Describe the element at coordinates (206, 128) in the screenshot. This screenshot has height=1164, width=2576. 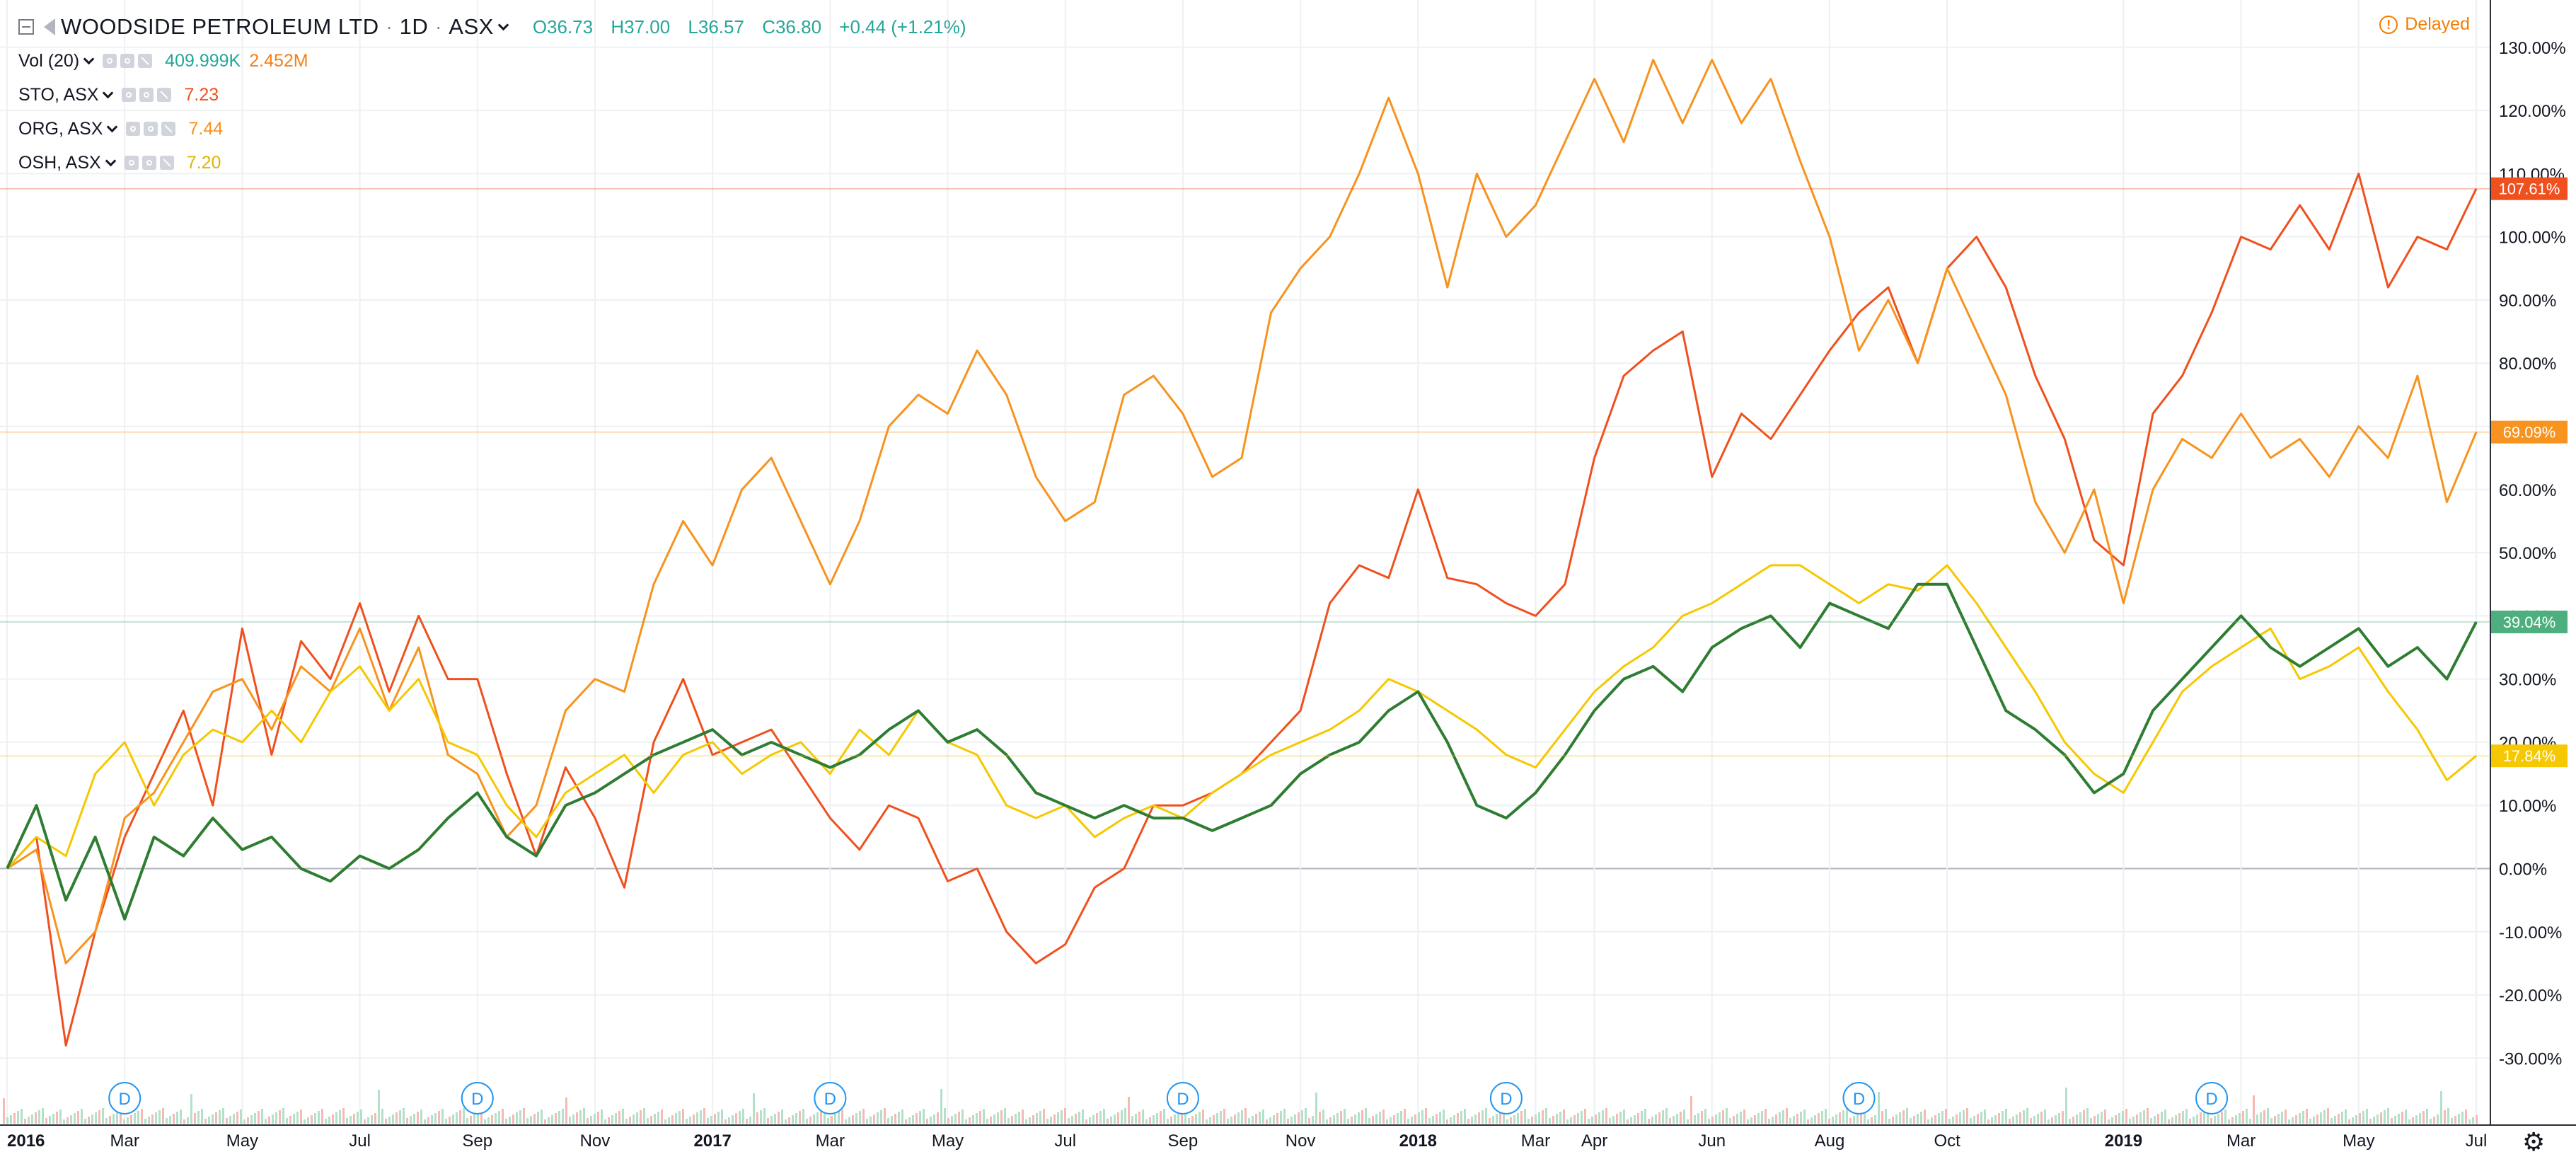
I see `comparison-value: 7.44` at that location.